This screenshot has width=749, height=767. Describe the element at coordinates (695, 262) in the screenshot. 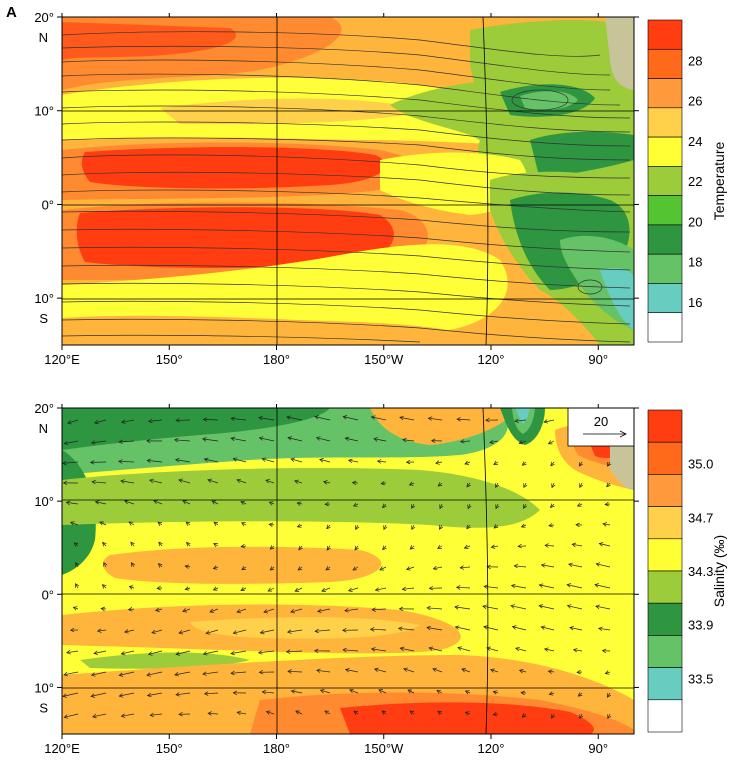

I see `colorbar-tick-label: 18` at that location.